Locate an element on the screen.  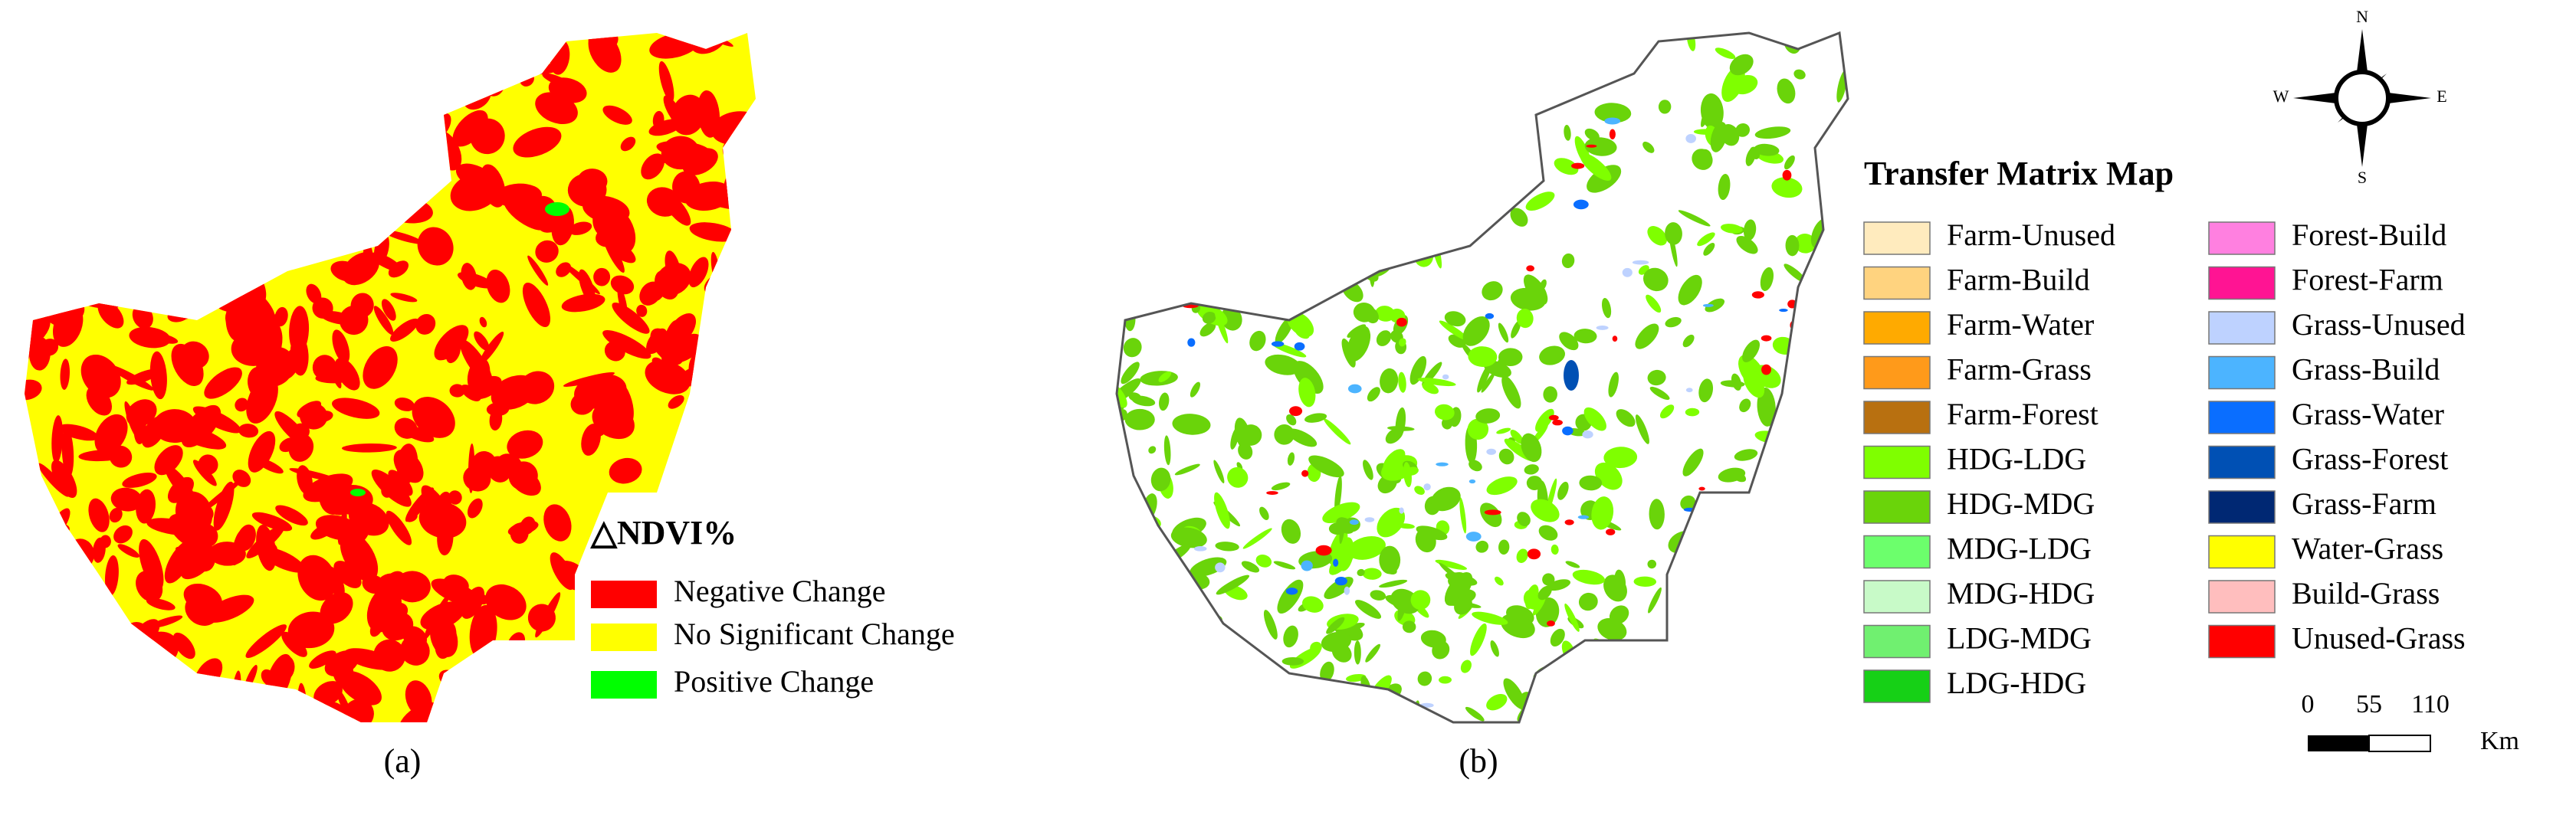
legend-label: Farm-Forest is located at coordinates (2023, 414).